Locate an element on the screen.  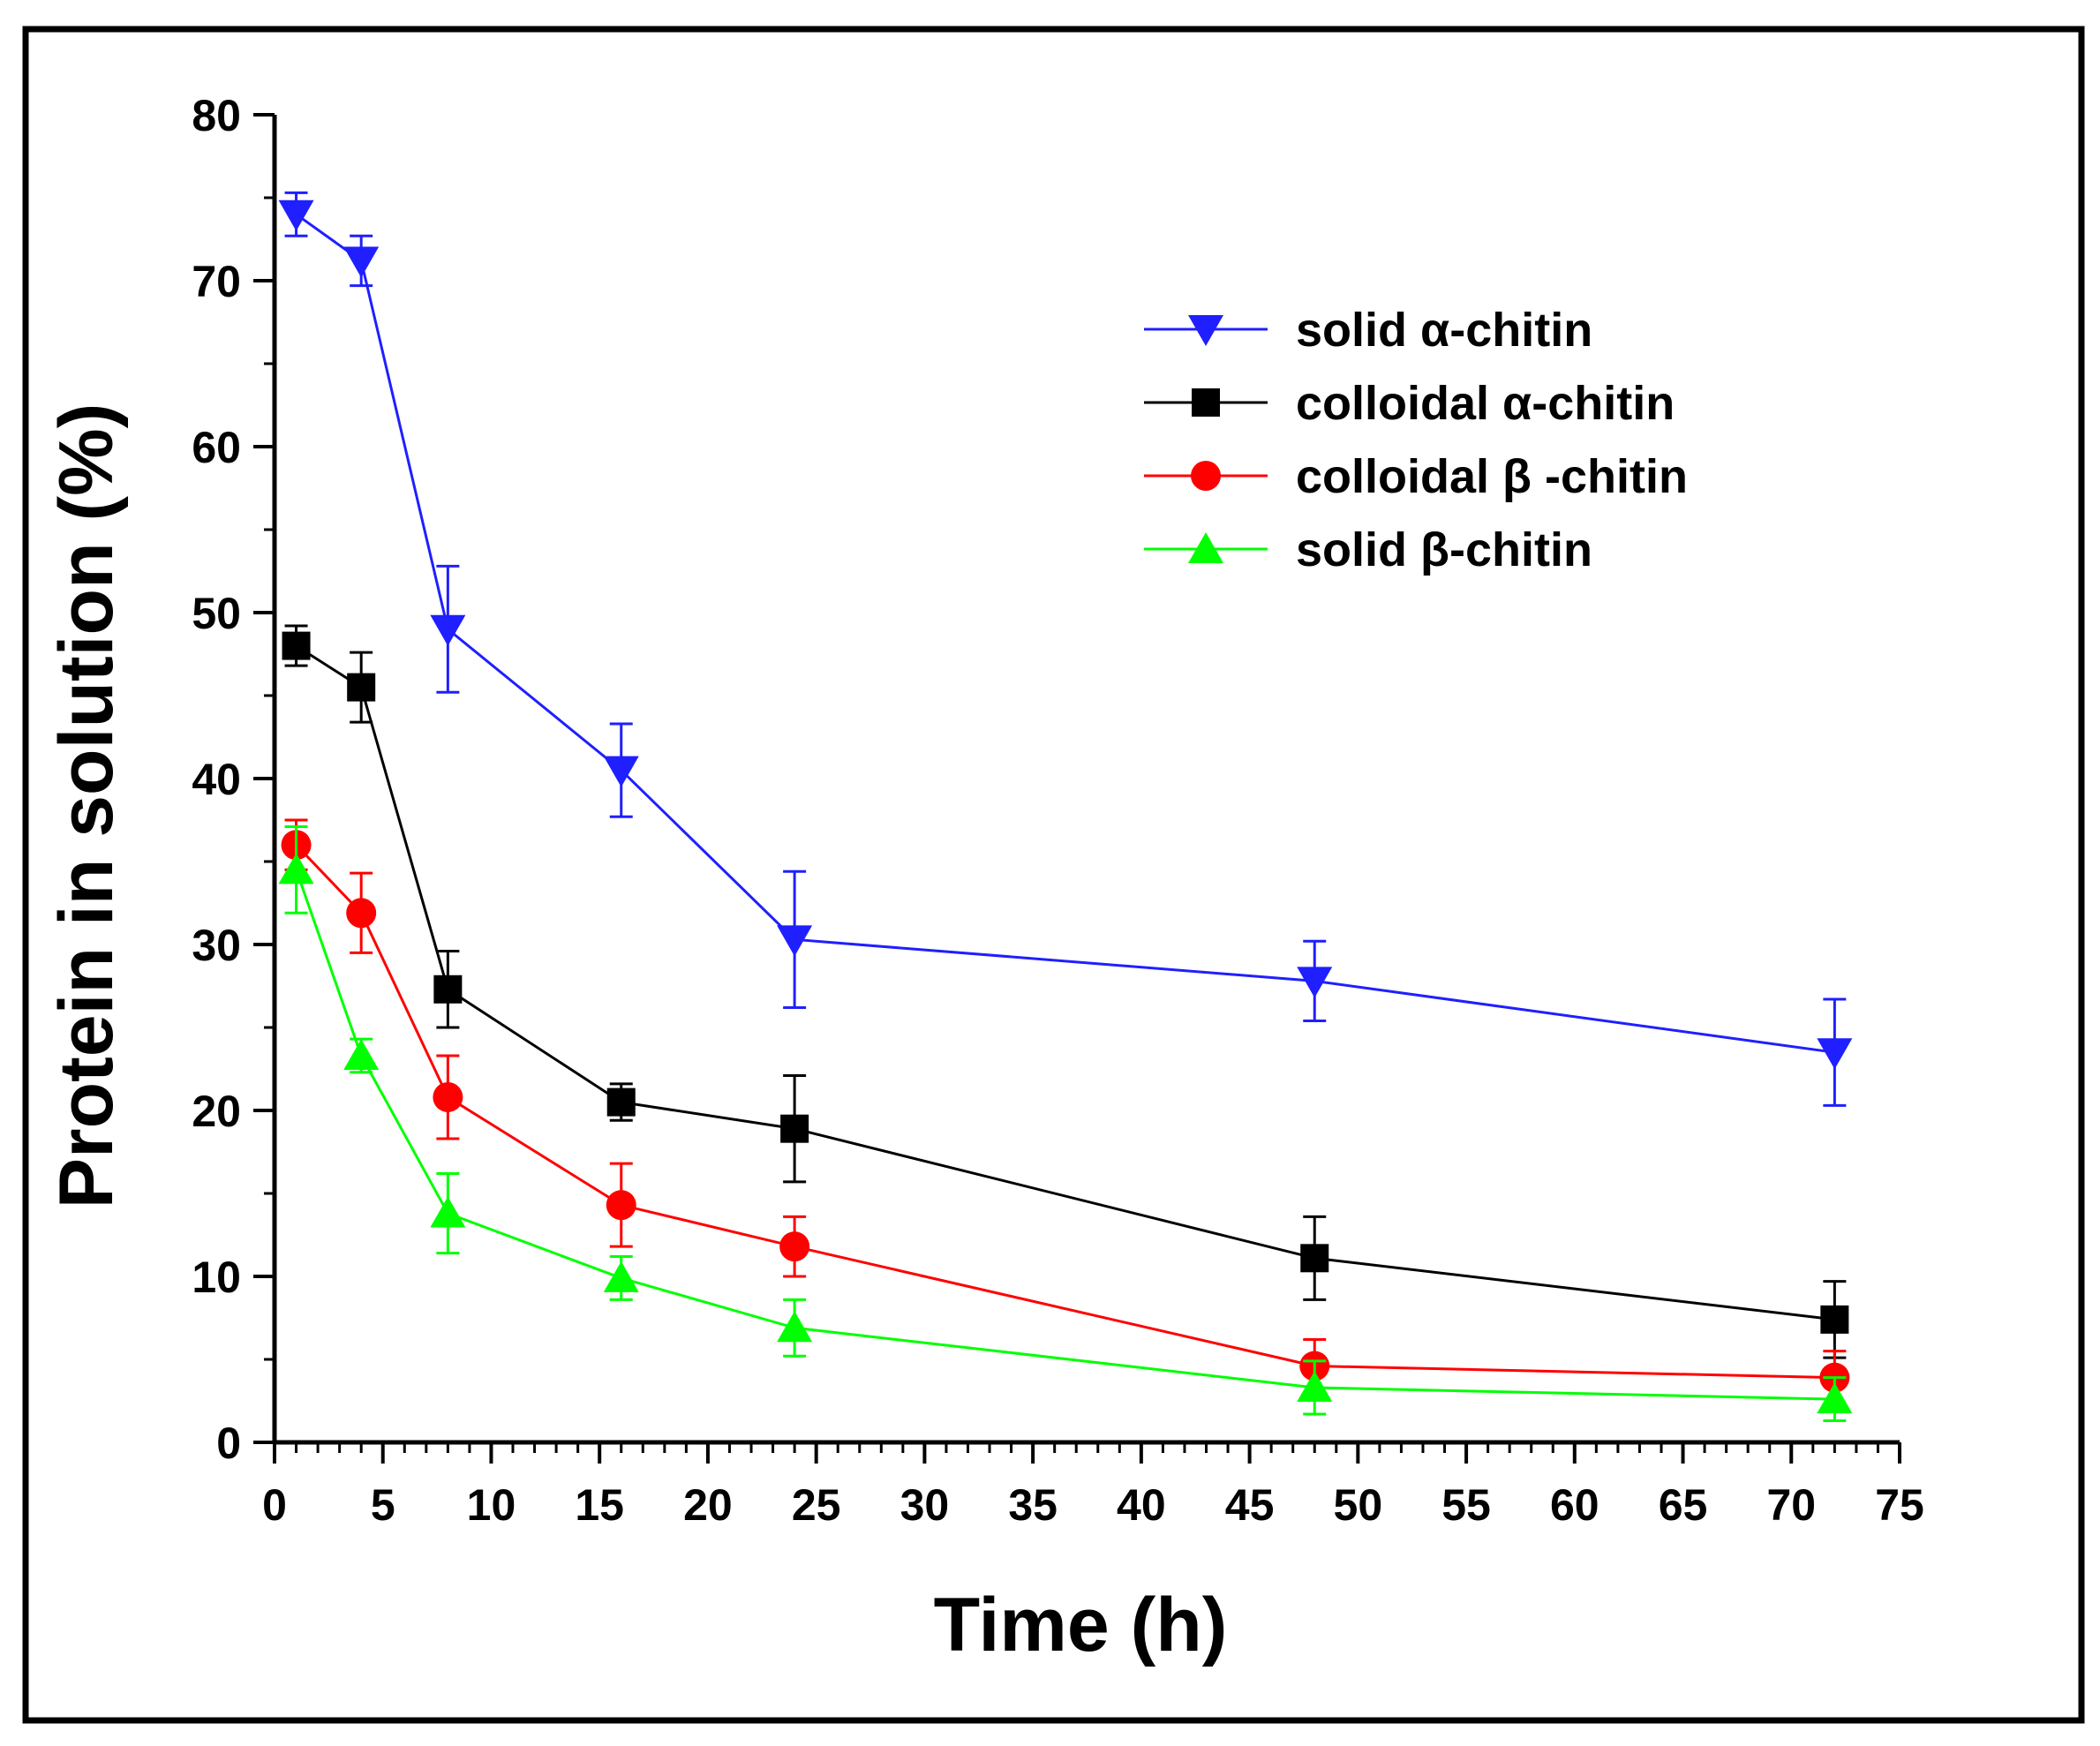
y-tick-label: 70 is located at coordinates (216, 281).